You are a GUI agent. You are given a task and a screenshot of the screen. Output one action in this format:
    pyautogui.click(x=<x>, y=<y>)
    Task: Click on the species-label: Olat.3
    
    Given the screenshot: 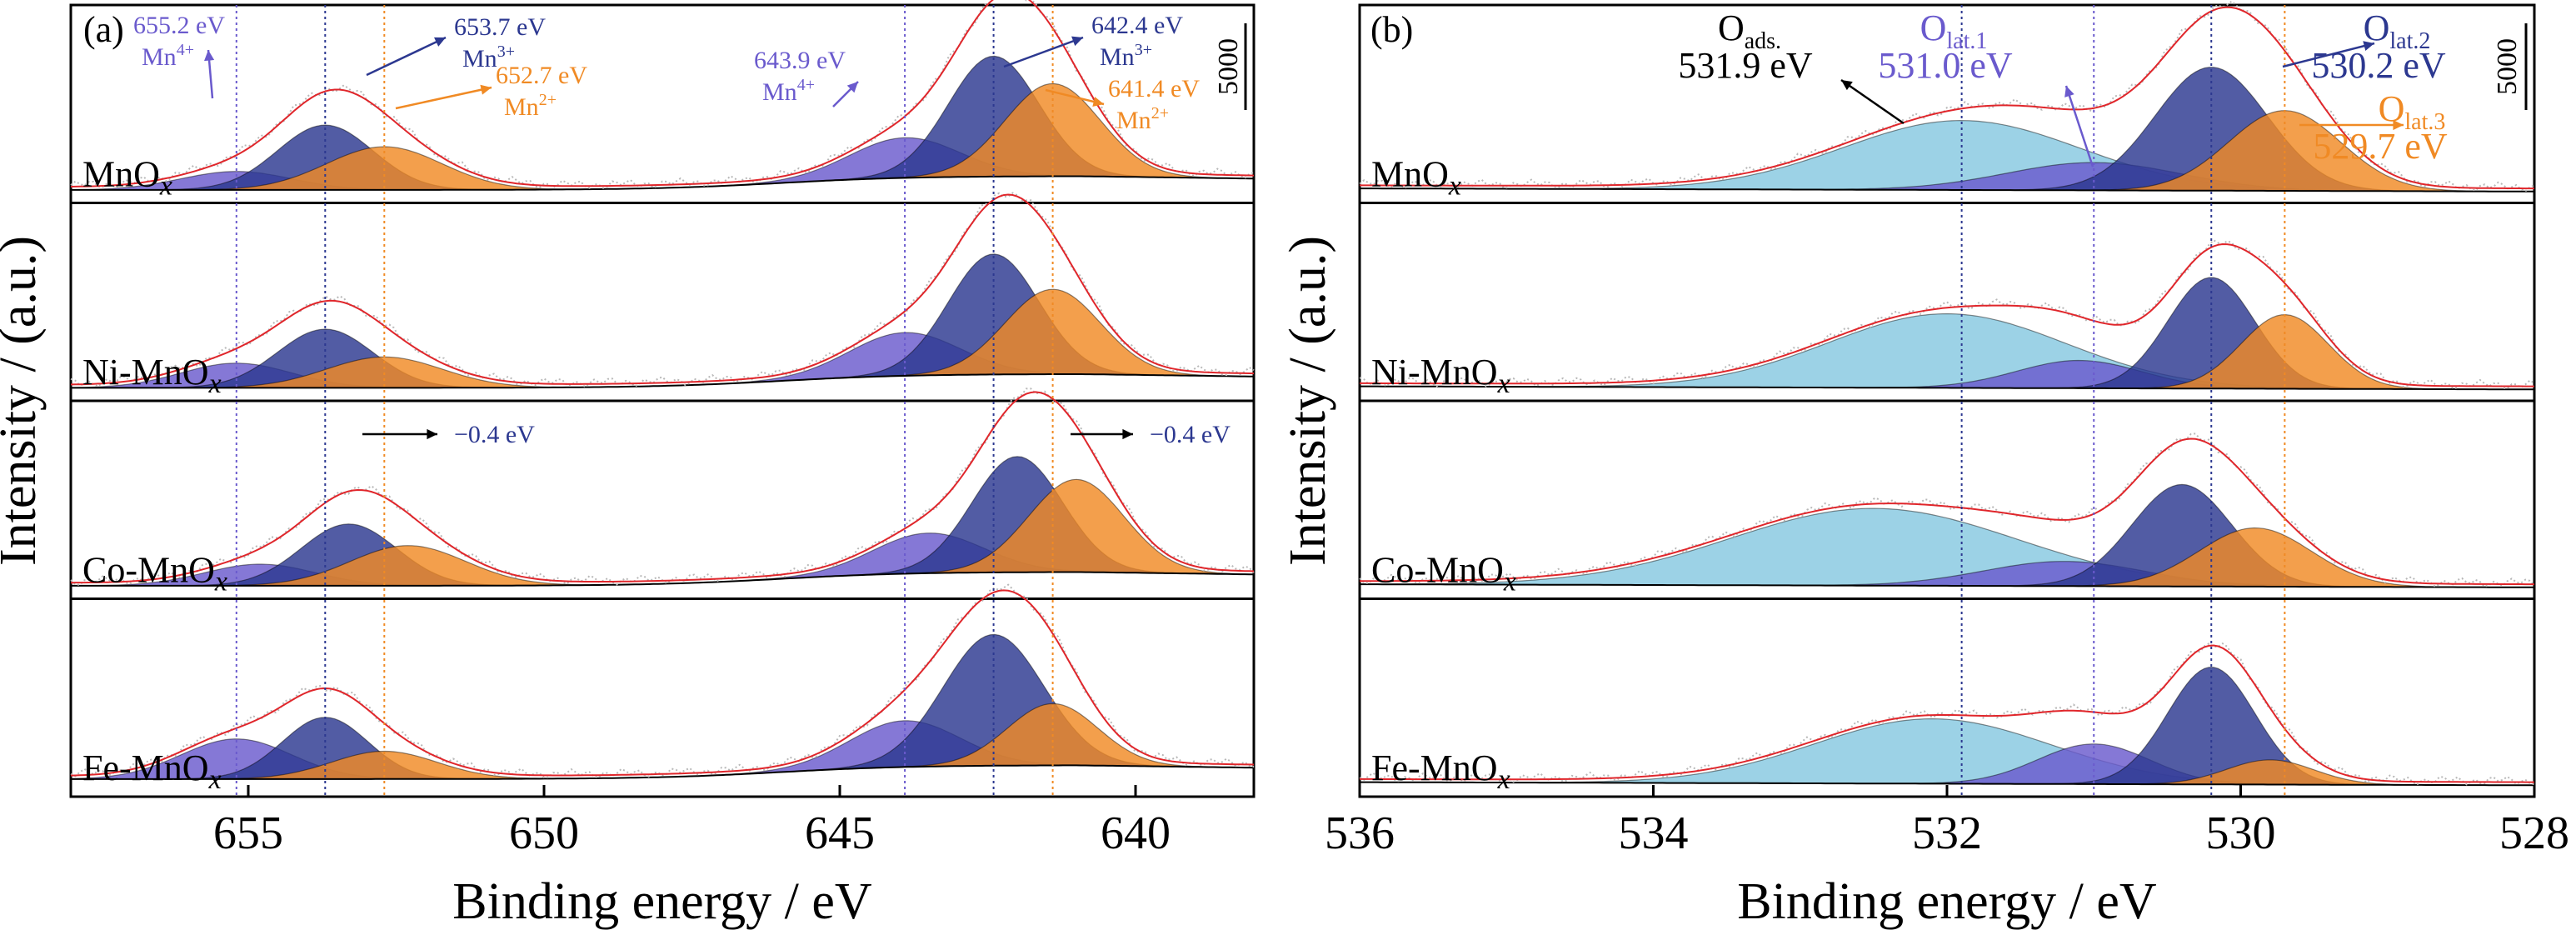 What is the action you would take?
    pyautogui.click(x=2412, y=111)
    